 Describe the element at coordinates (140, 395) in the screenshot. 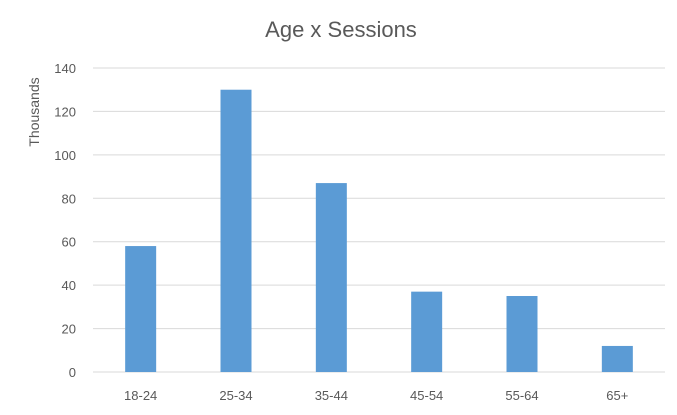

I see `x-tick-label: 18-24` at that location.